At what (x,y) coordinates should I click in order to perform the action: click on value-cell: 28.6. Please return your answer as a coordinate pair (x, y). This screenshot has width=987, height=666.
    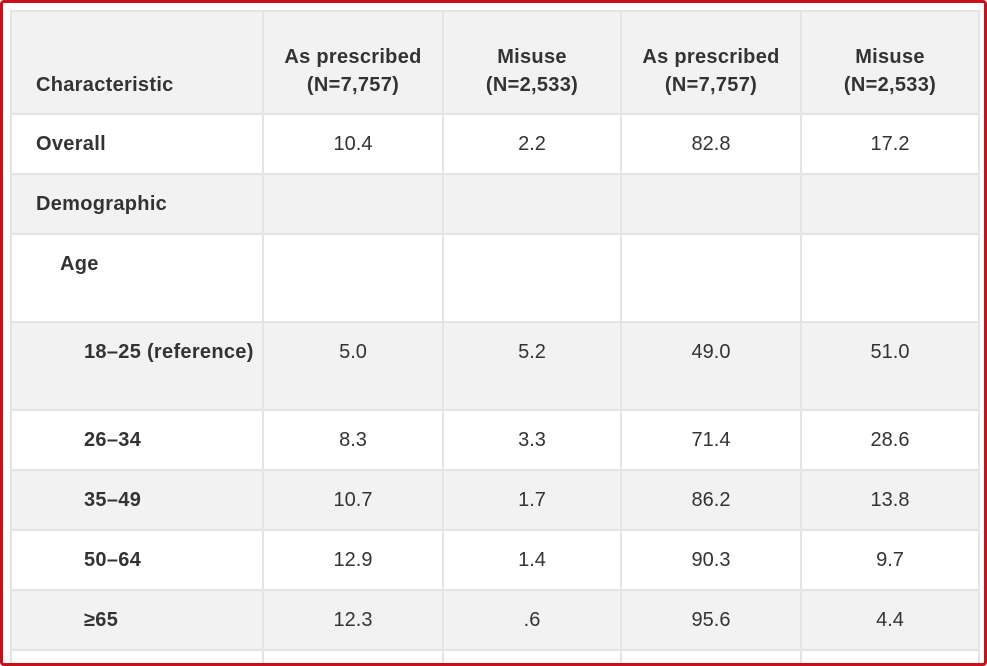
    Looking at the image, I should click on (890, 440).